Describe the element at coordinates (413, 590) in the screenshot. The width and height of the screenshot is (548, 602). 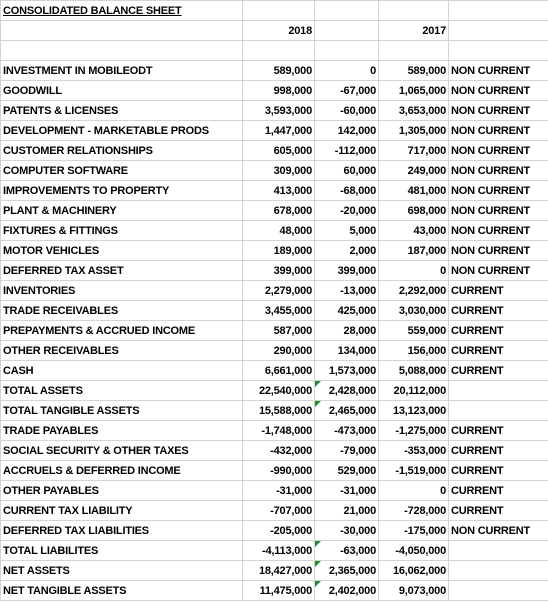
I see `value-2017: 9,073,000` at that location.